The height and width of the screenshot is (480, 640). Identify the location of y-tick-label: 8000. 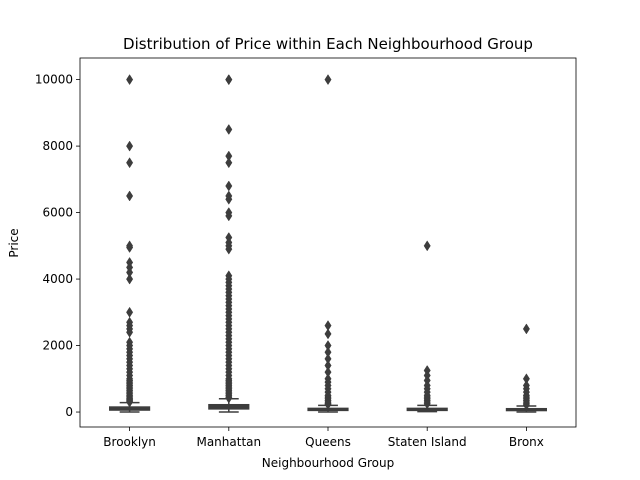
(57, 146).